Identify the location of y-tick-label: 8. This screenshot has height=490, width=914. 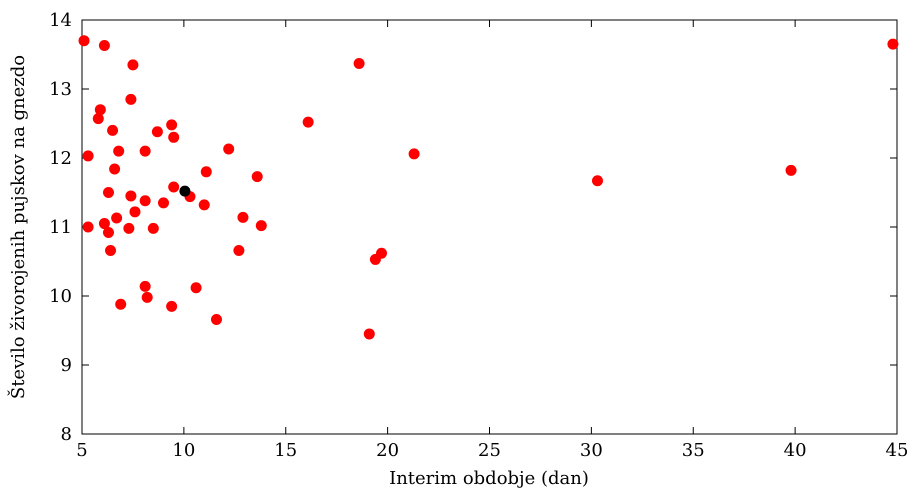
(66, 434).